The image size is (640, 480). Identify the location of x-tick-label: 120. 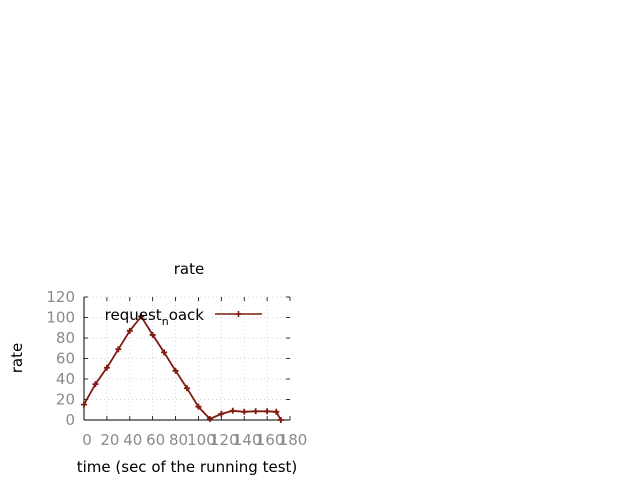
(224, 440).